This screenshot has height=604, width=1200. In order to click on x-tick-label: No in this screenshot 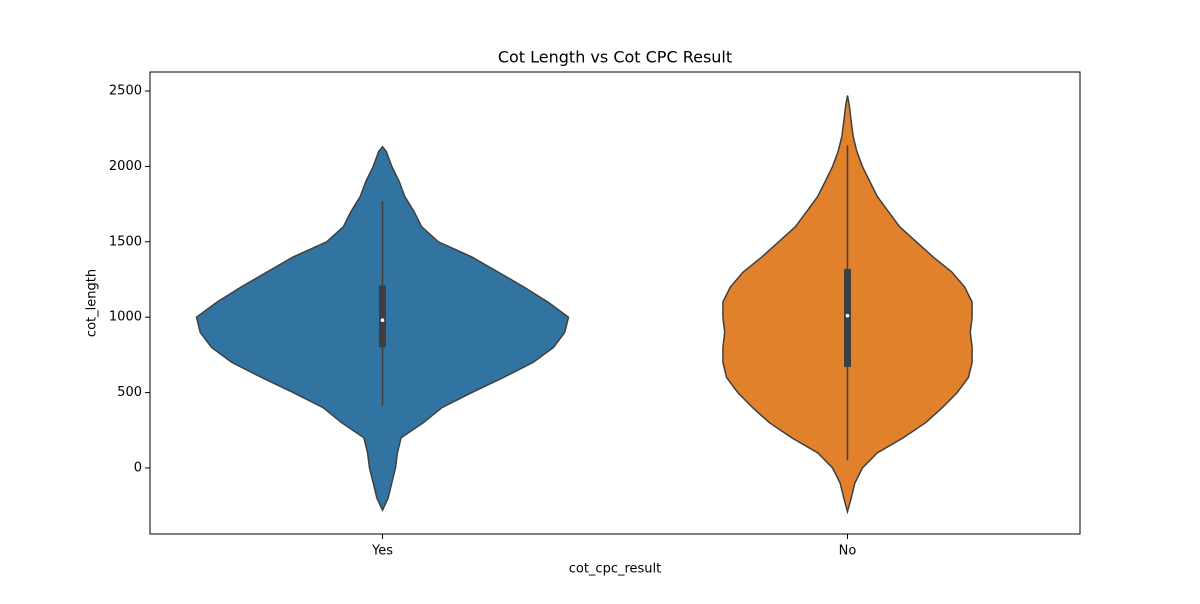, I will do `click(848, 551)`.